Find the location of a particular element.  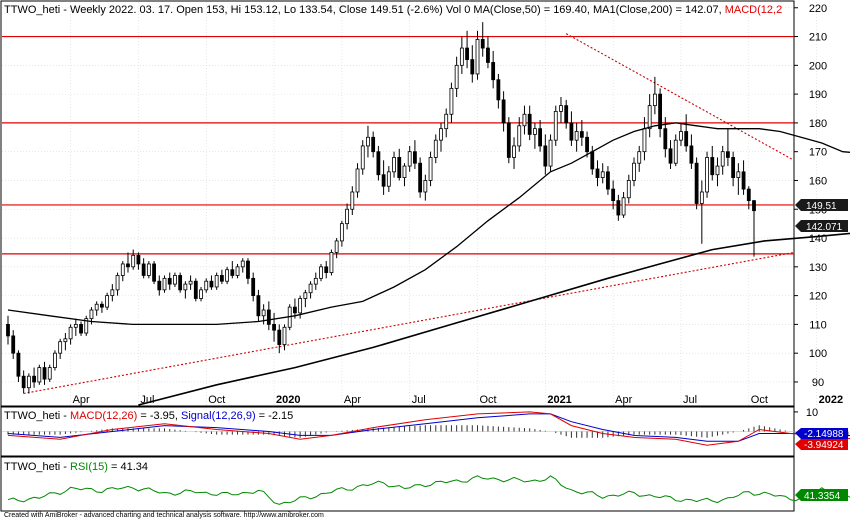

rsi-header: TTWO_heti - RSI(15) = 41.34 is located at coordinates (76, 467).